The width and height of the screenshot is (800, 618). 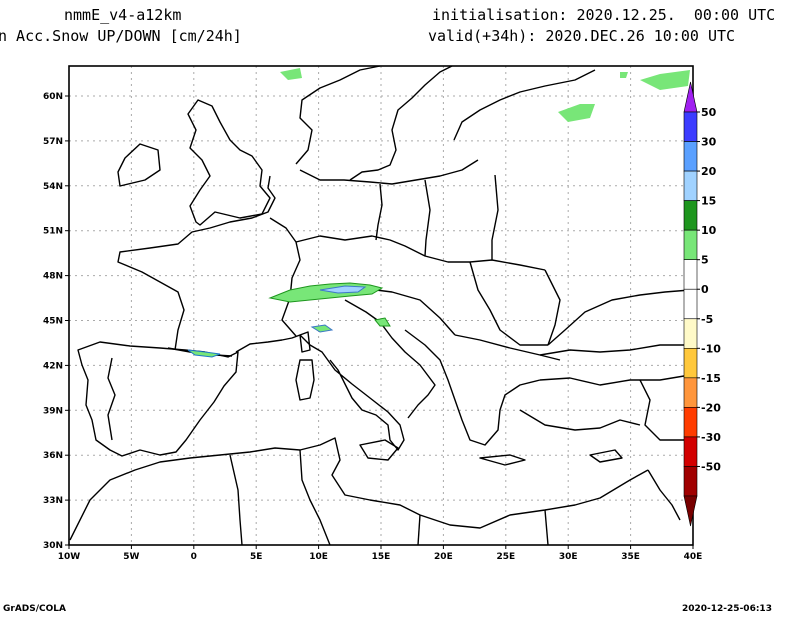 What do you see at coordinates (53, 142) in the screenshot?
I see `lat-tick-label: 57N` at bounding box center [53, 142].